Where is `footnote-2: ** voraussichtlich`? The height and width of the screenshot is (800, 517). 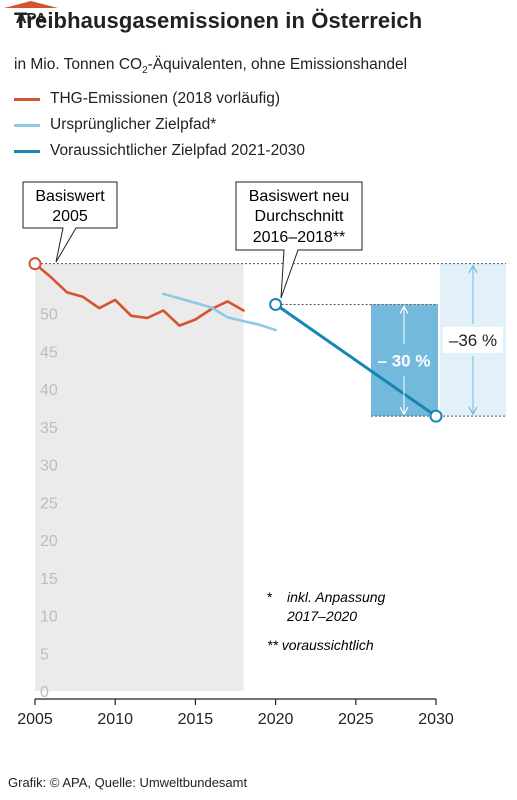
footnote-2: ** voraussichtlich is located at coordinates (320, 645).